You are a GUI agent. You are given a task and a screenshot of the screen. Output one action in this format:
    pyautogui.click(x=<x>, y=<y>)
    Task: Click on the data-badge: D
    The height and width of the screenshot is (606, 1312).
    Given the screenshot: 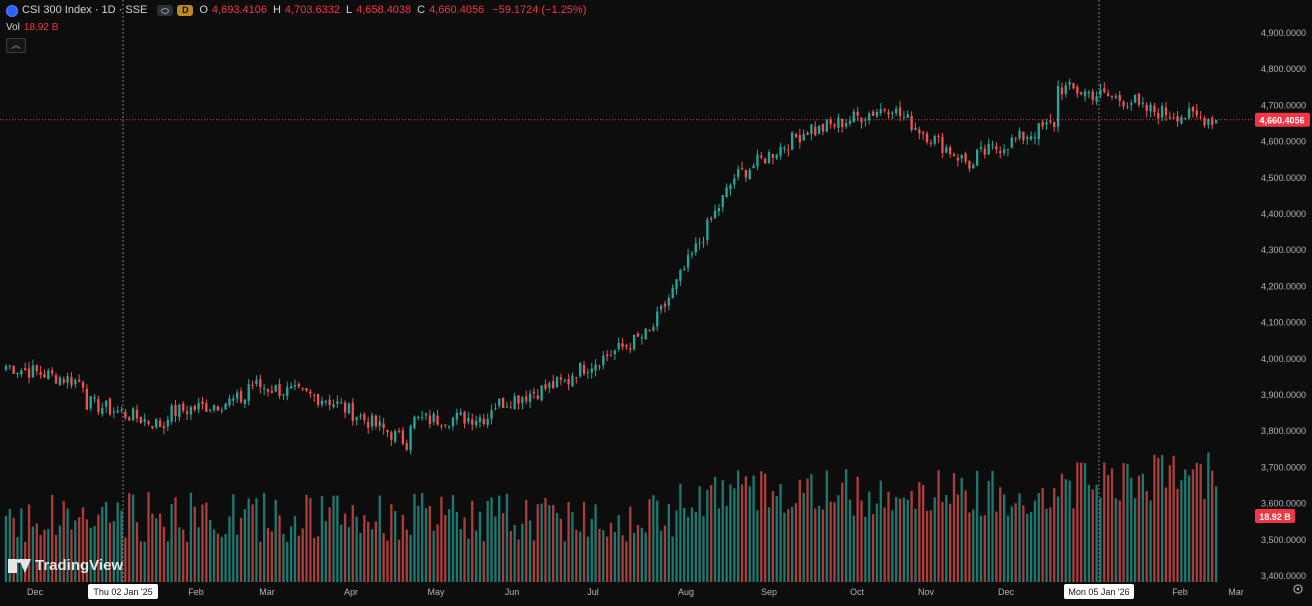 What is the action you would take?
    pyautogui.click(x=185, y=10)
    